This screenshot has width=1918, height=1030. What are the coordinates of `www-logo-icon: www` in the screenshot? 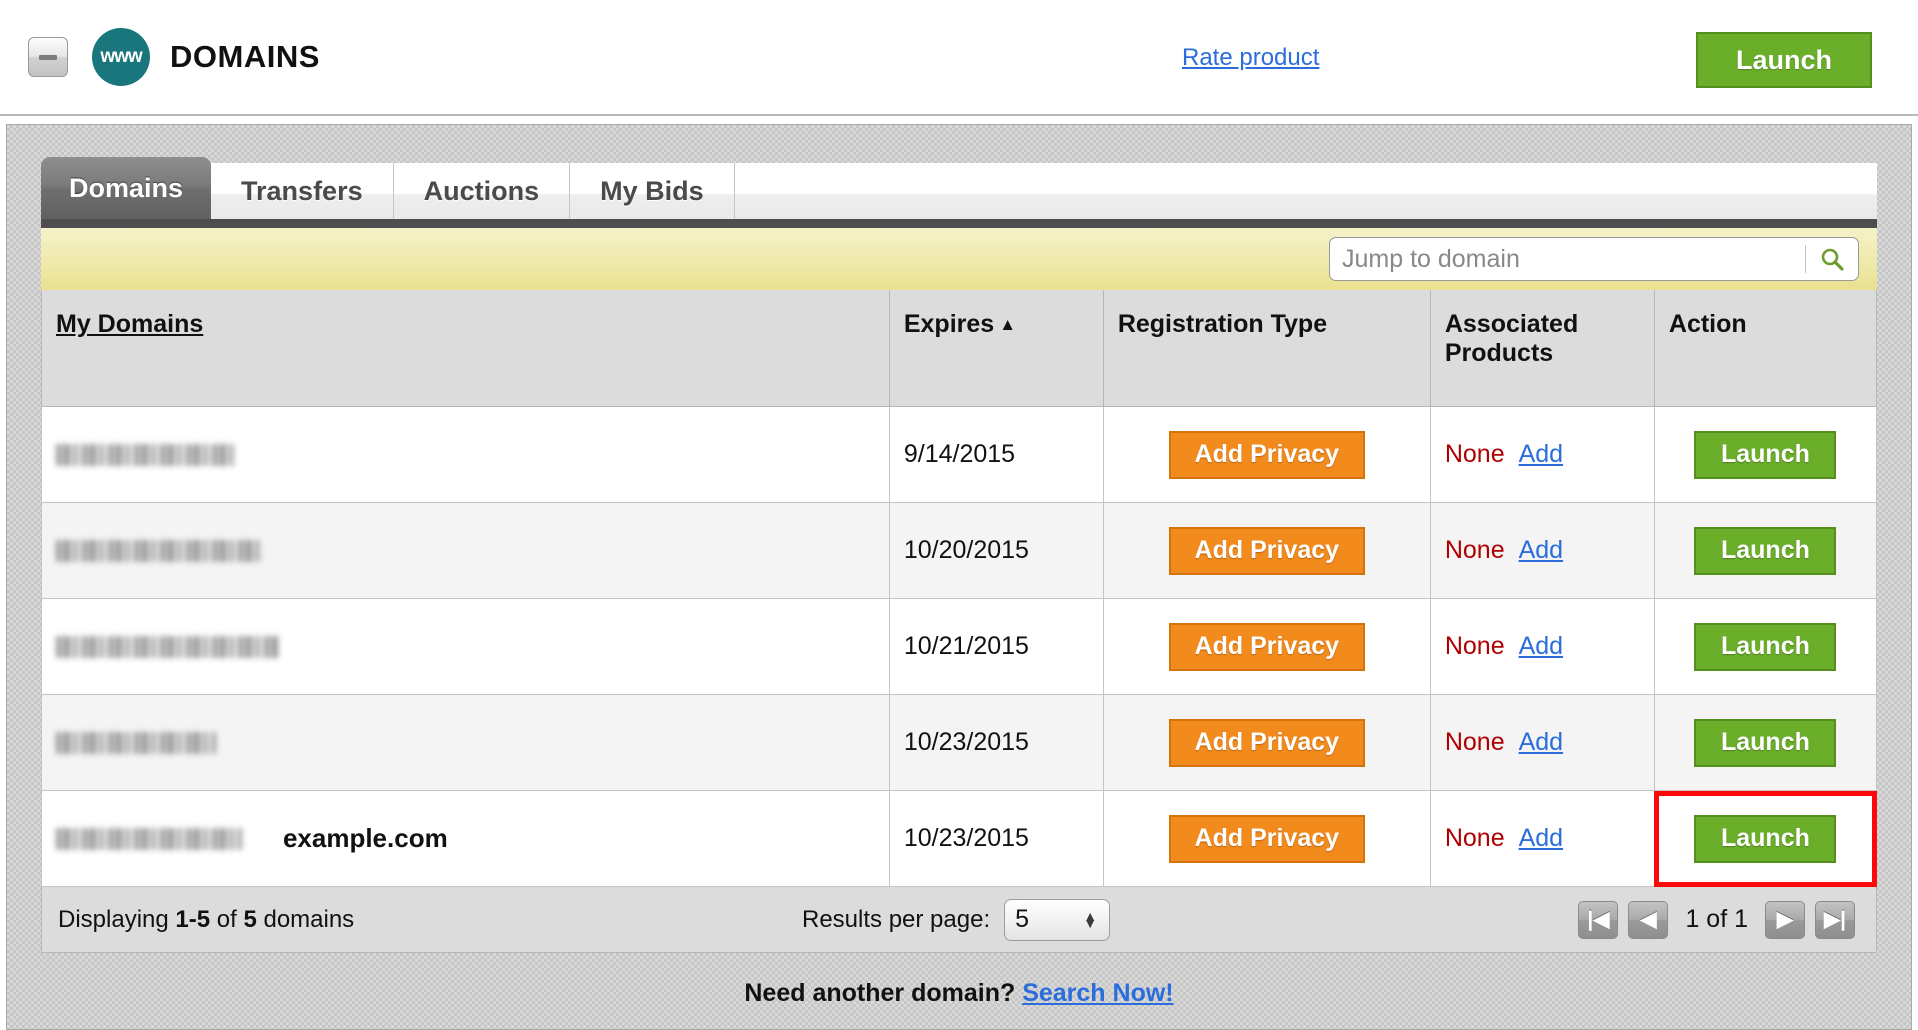 It's located at (121, 57).